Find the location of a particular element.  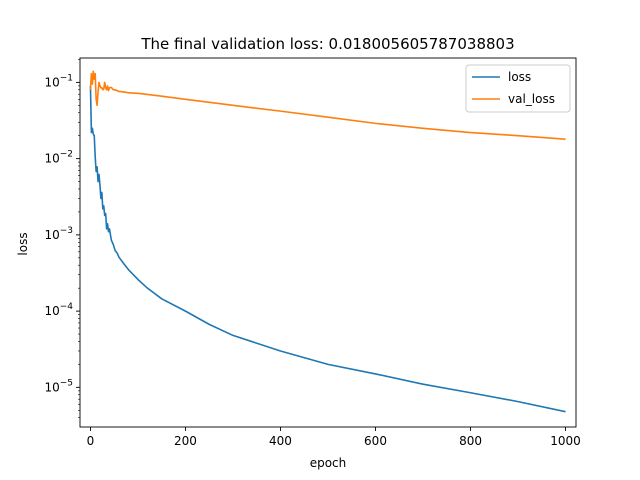

series-line-val-loss is located at coordinates (327, 105).